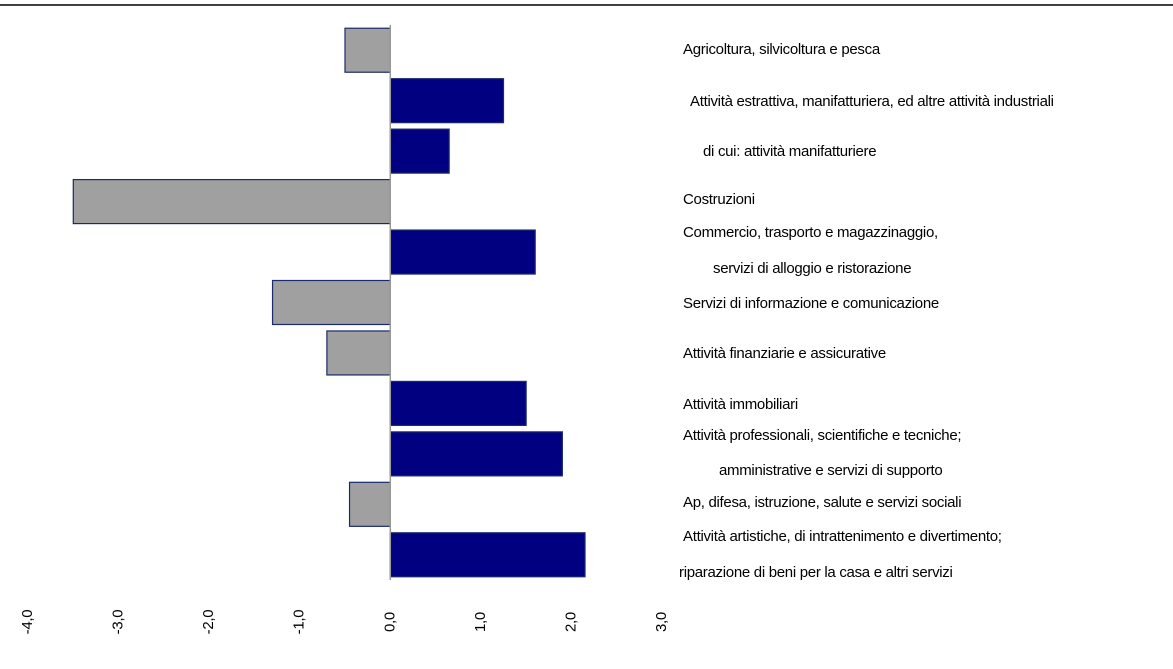  What do you see at coordinates (118, 622) in the screenshot?
I see `x-tick-label: -3,0` at bounding box center [118, 622].